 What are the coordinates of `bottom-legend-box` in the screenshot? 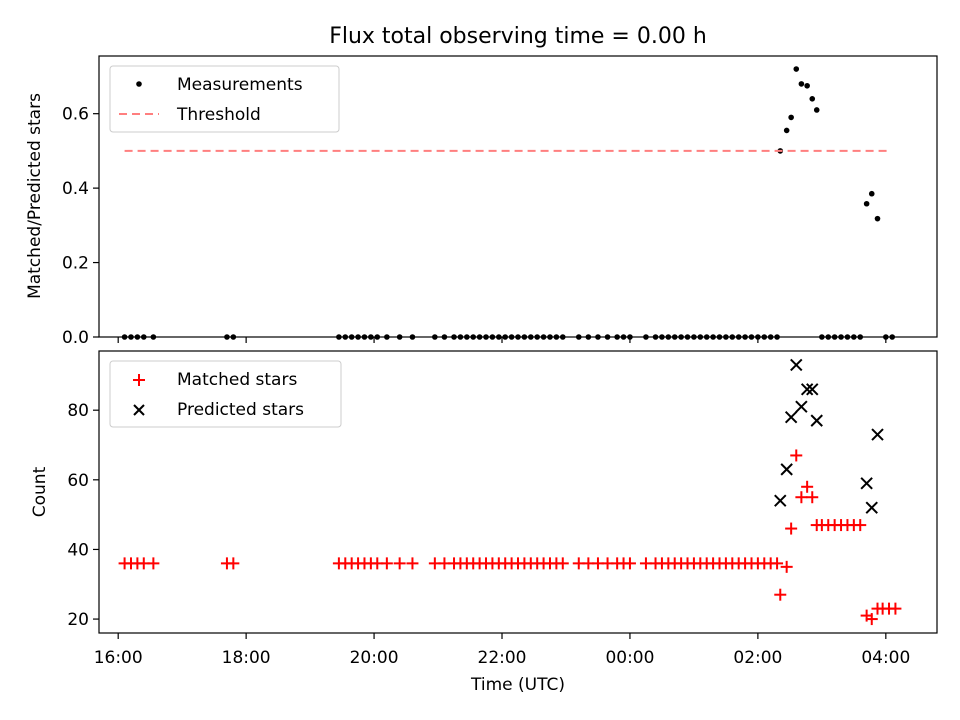 It's located at (225, 394).